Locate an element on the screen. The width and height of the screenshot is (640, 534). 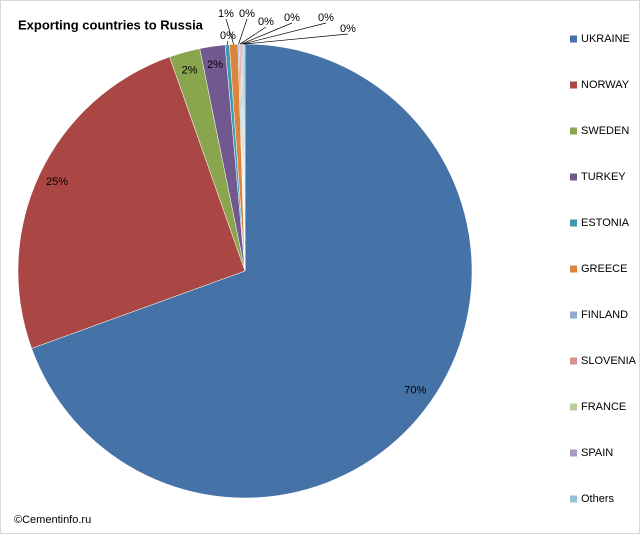
data-label: 25% is located at coordinates (57, 182).